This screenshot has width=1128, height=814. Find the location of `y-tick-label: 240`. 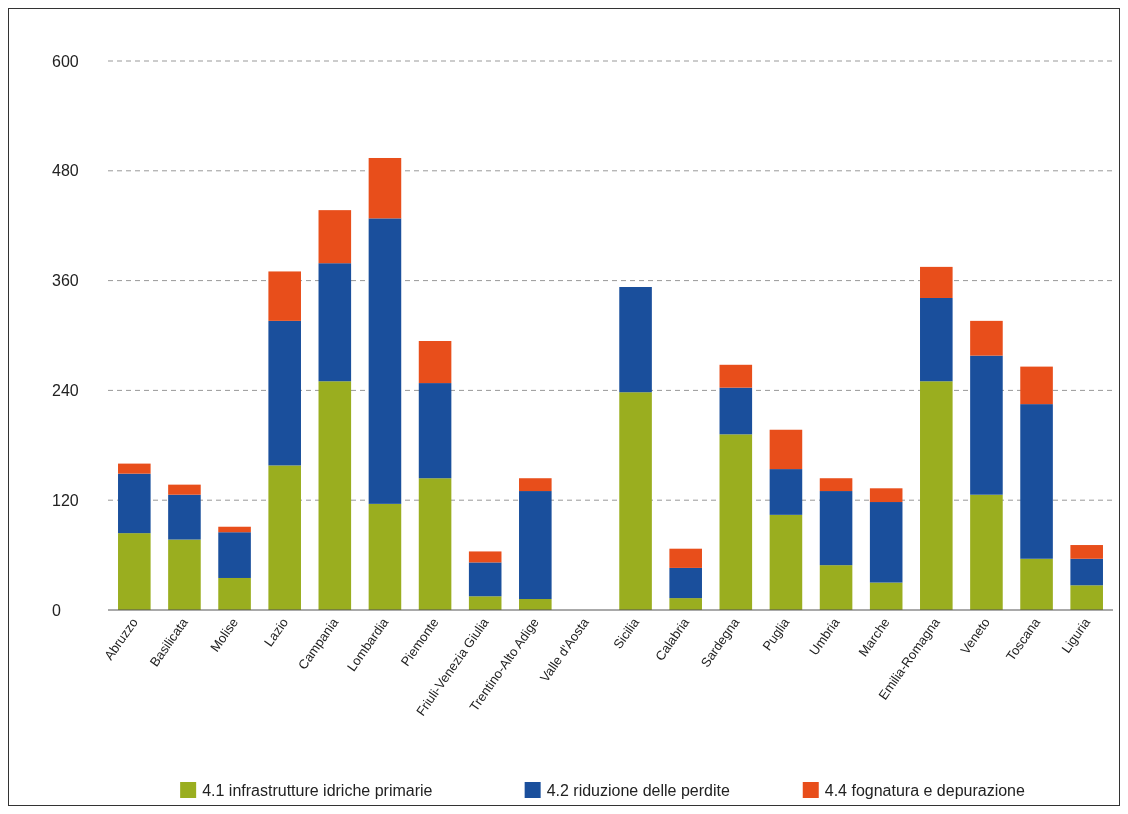

y-tick-label: 240 is located at coordinates (65, 390).